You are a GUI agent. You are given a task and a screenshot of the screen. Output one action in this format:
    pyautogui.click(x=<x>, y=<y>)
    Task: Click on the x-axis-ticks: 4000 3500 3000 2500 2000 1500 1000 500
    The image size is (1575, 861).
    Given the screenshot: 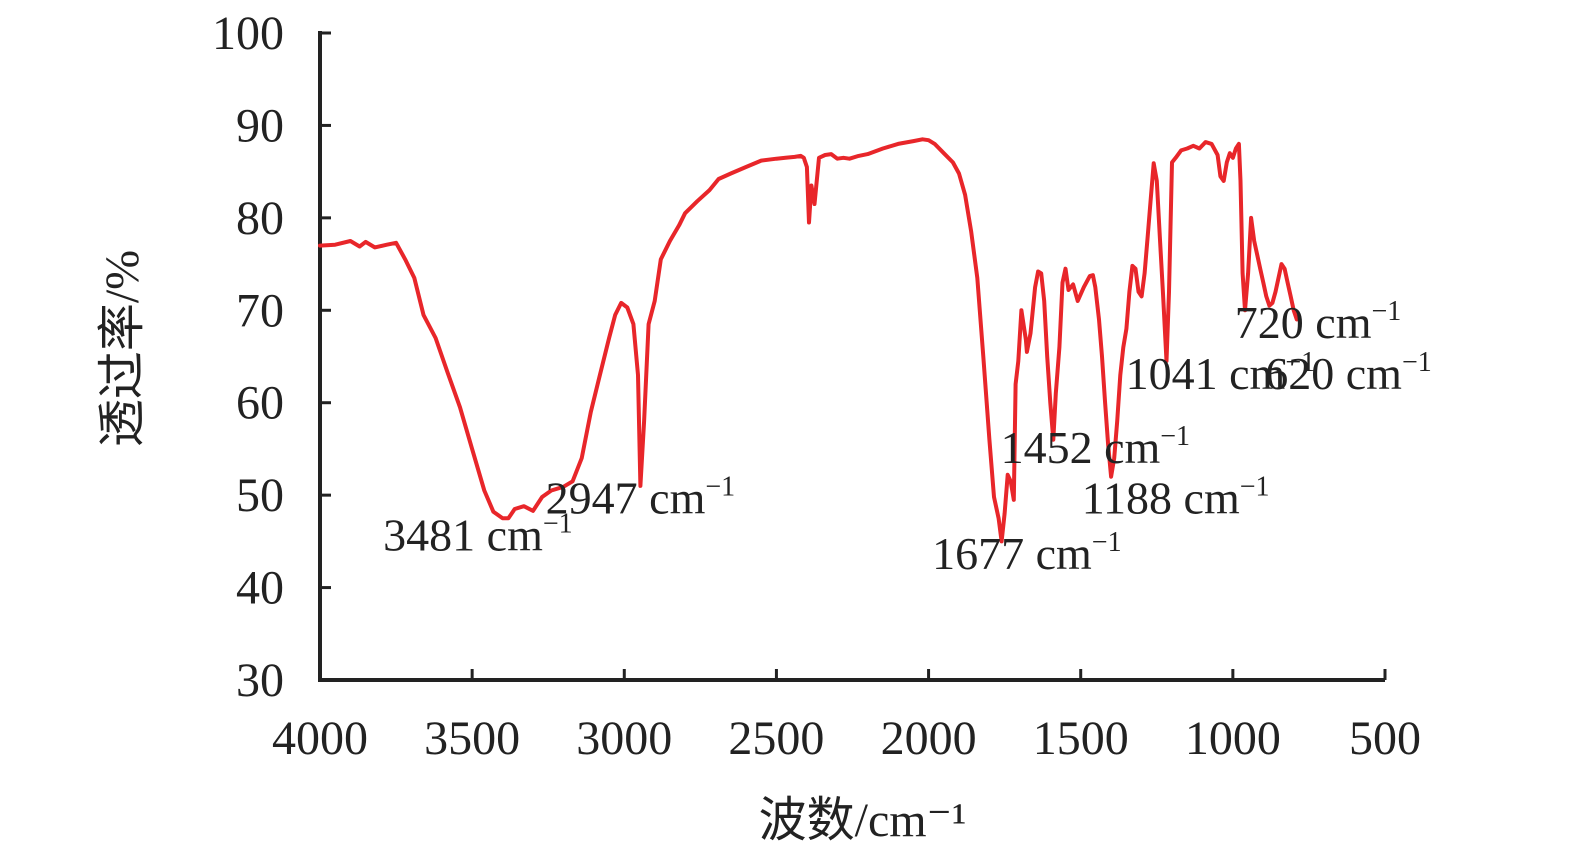 What is the action you would take?
    pyautogui.click(x=846, y=717)
    